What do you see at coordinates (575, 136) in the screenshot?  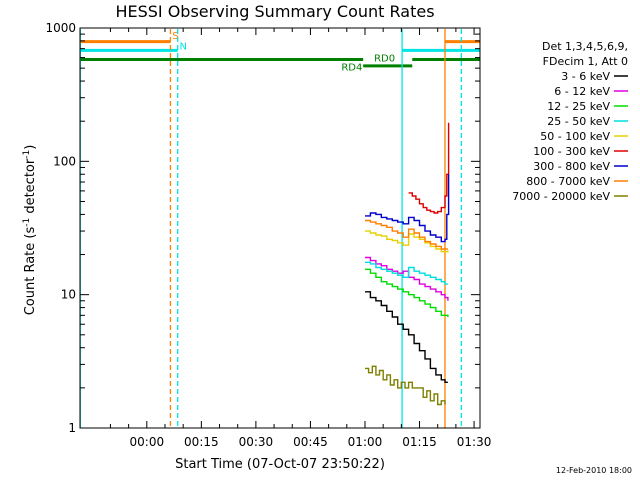 I see `legend-entry-4: 50 - 100 keV` at bounding box center [575, 136].